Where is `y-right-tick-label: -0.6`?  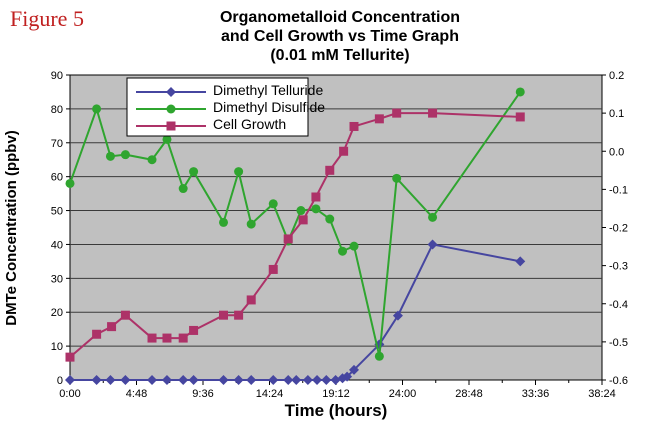
y-right-tick-label: -0.6 is located at coordinates (618, 381).